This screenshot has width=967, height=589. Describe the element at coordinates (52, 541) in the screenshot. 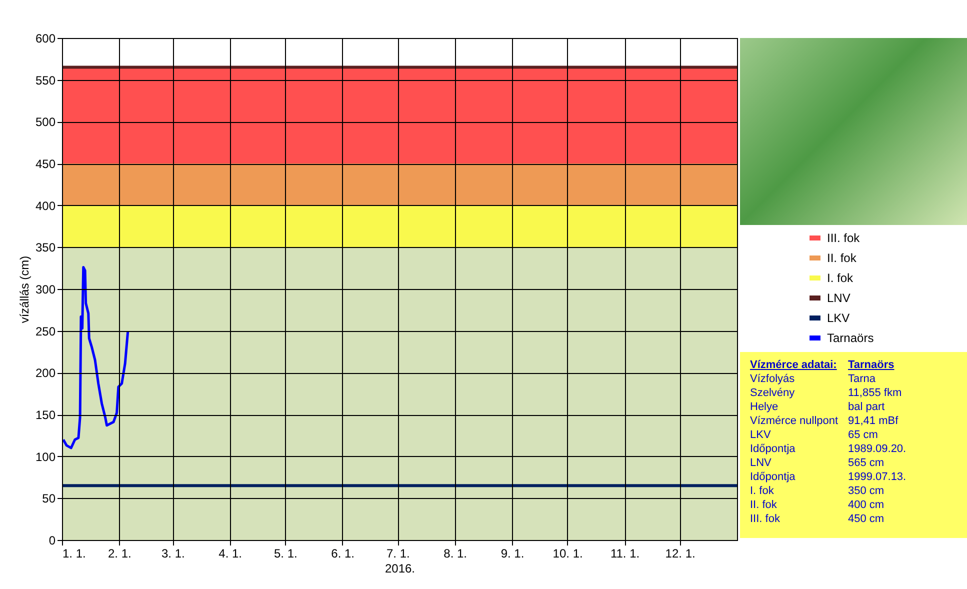

I see `y-tick-label: 0` at that location.